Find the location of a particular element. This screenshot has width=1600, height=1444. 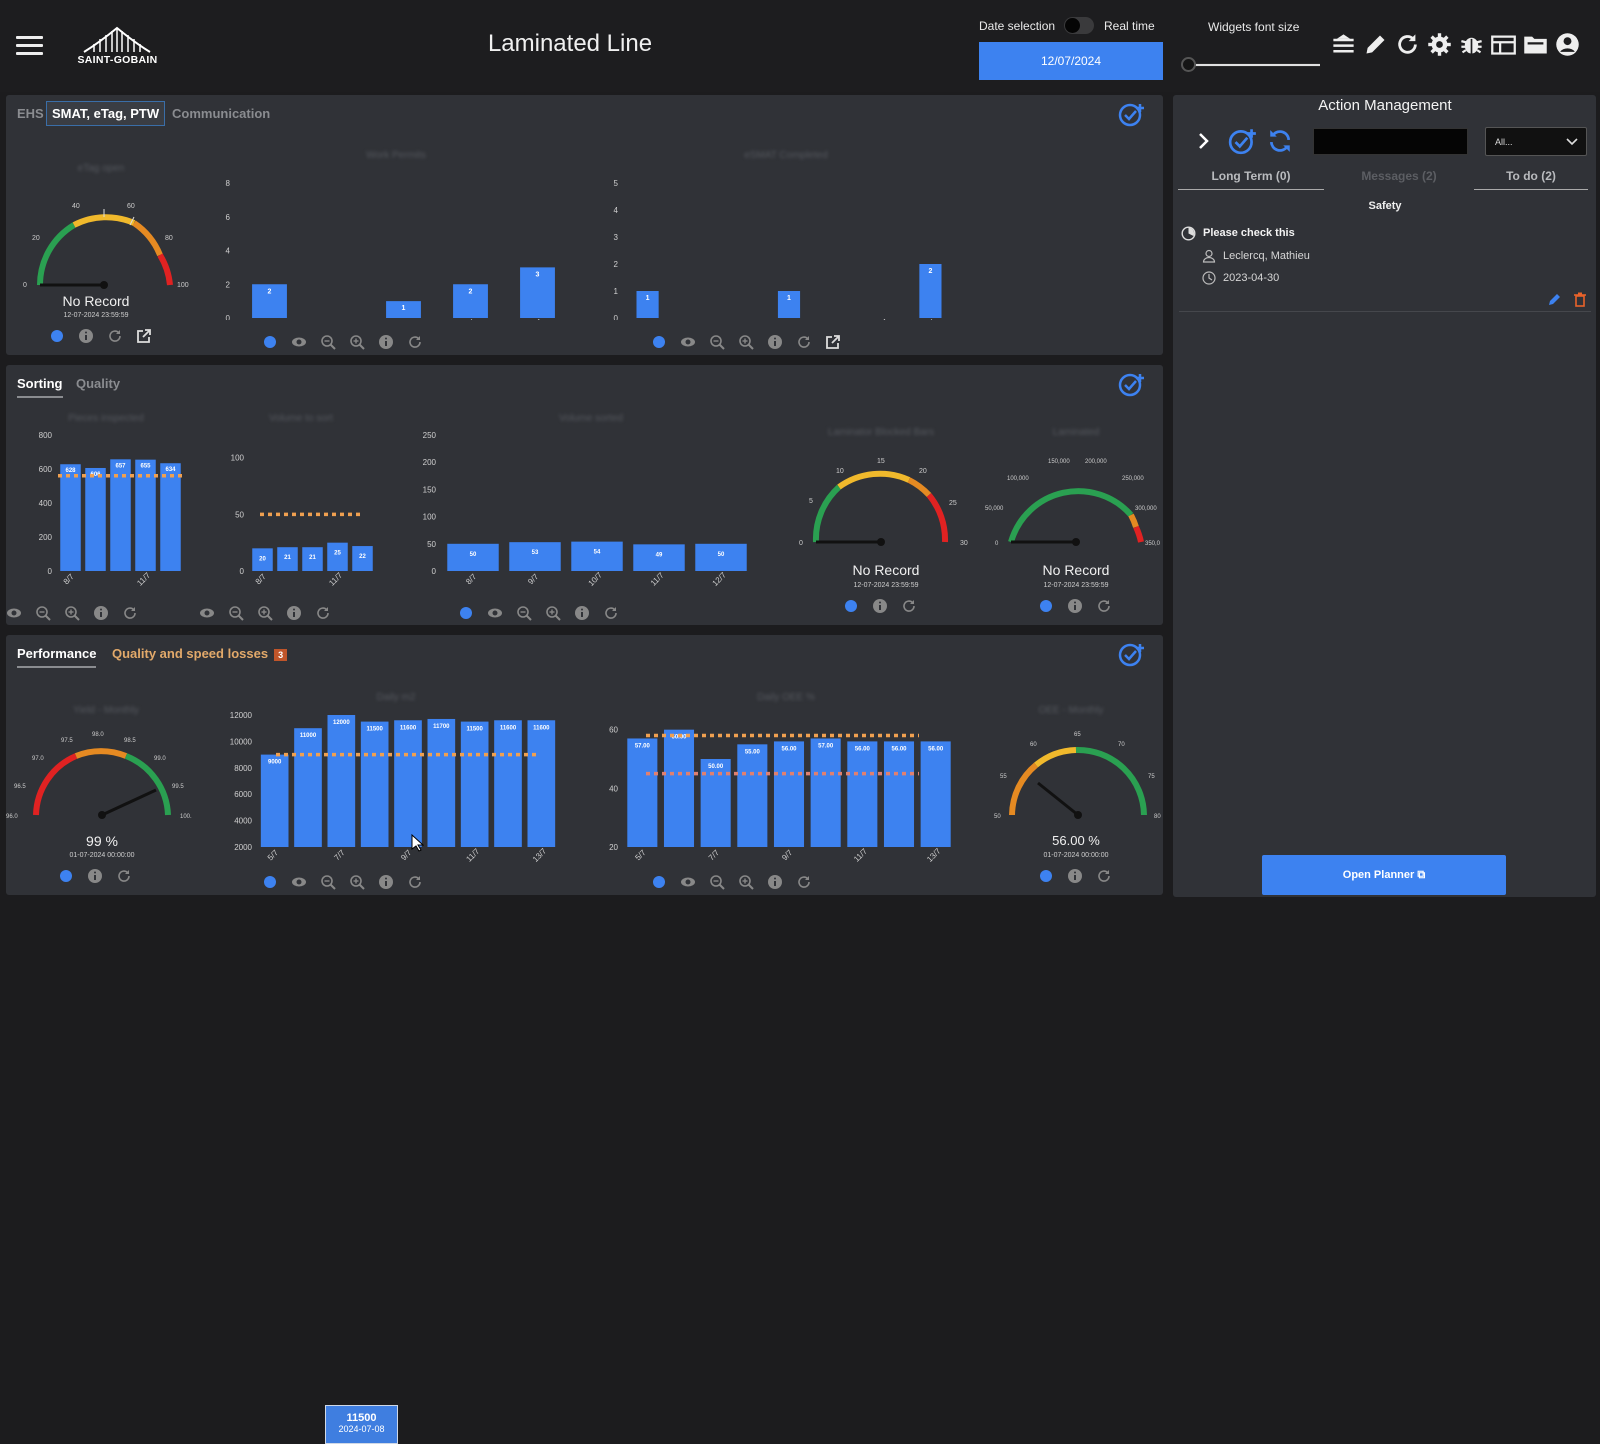

sync-icon is located at coordinates (1280, 141).